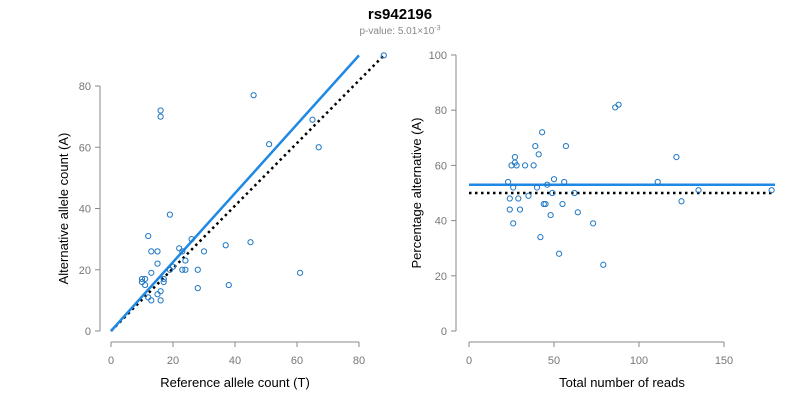 The width and height of the screenshot is (800, 405). I want to click on p-value-text: p-value: 5.01×10, so click(396, 31).